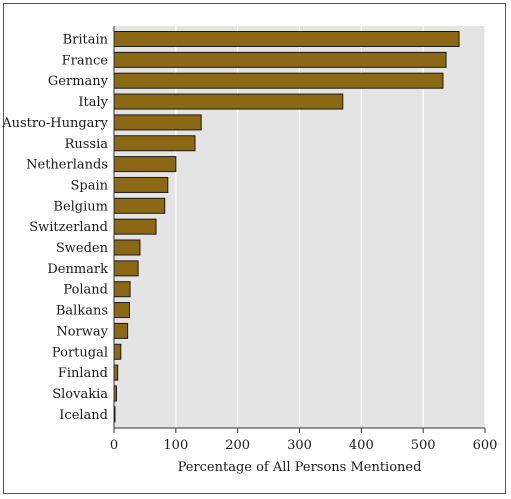 The height and width of the screenshot is (499, 511). What do you see at coordinates (121, 330) in the screenshot?
I see `bar-norway` at bounding box center [121, 330].